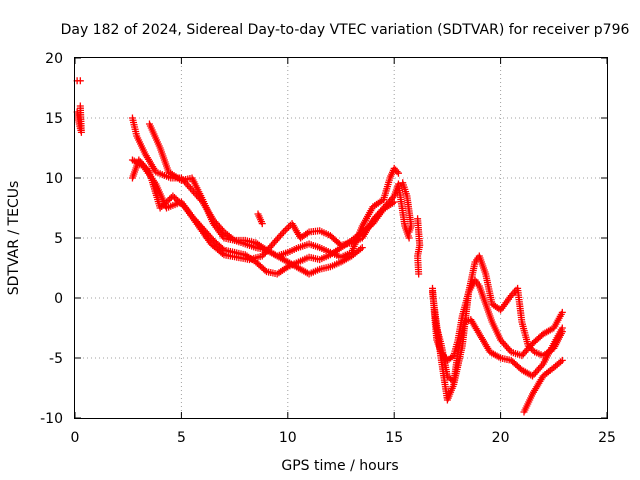 The height and width of the screenshot is (480, 640). What do you see at coordinates (54, 119) in the screenshot?
I see `y-tick-label: 15` at bounding box center [54, 119].